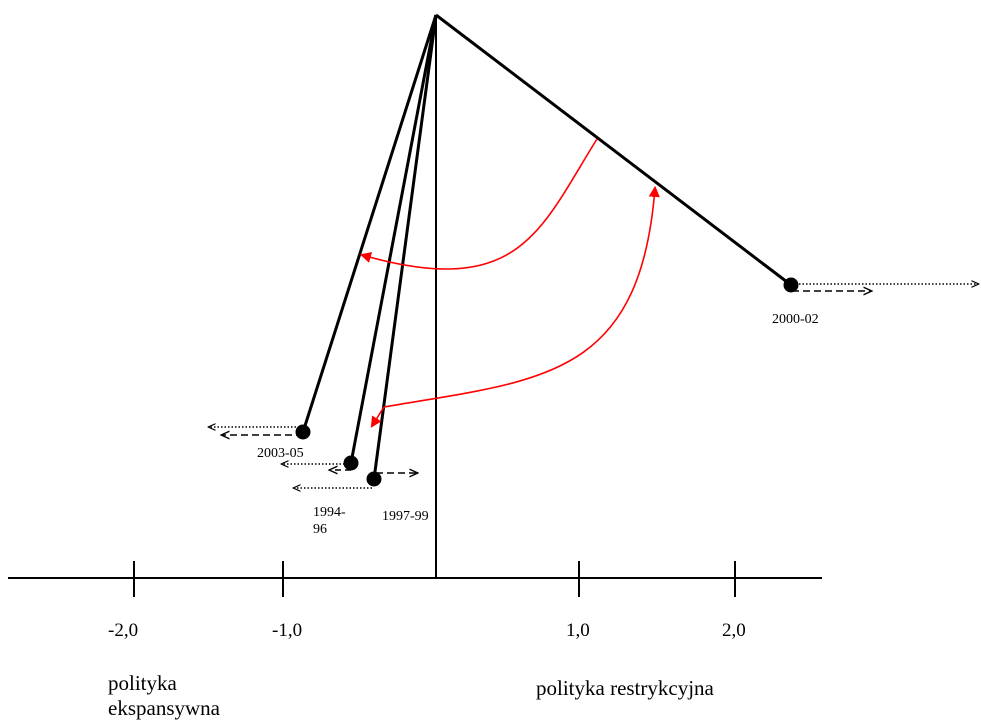  I want to click on red-arrow-lower, so click(521, 296).